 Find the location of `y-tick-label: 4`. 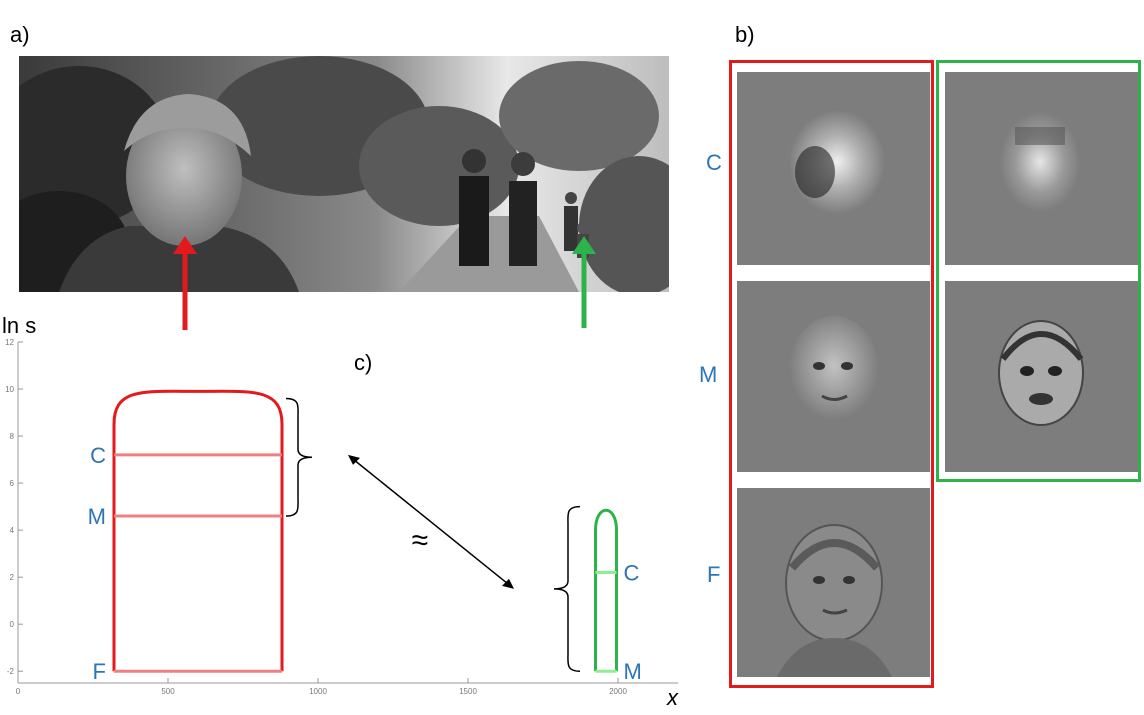

y-tick-label: 4 is located at coordinates (12, 530).